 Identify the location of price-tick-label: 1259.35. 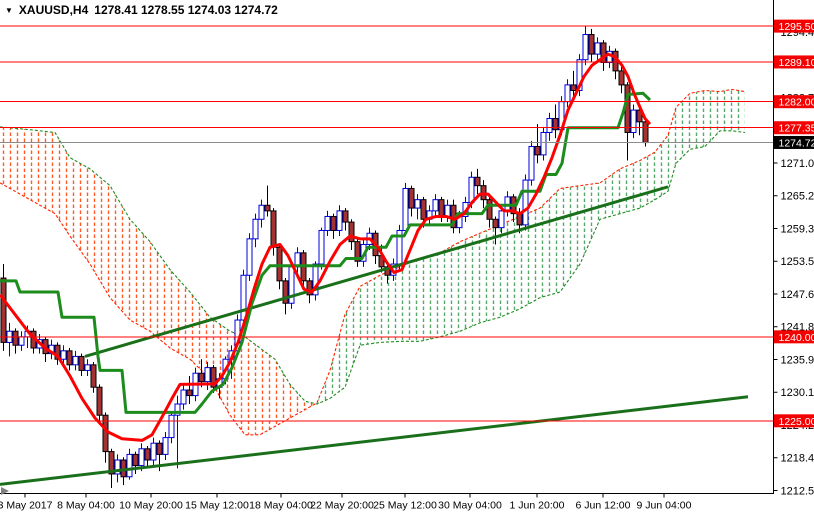
(797, 229).